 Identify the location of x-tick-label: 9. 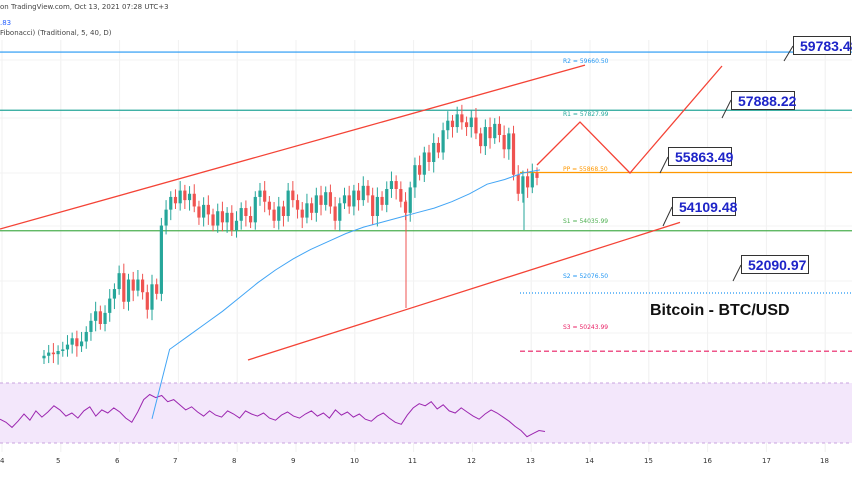
(293, 461).